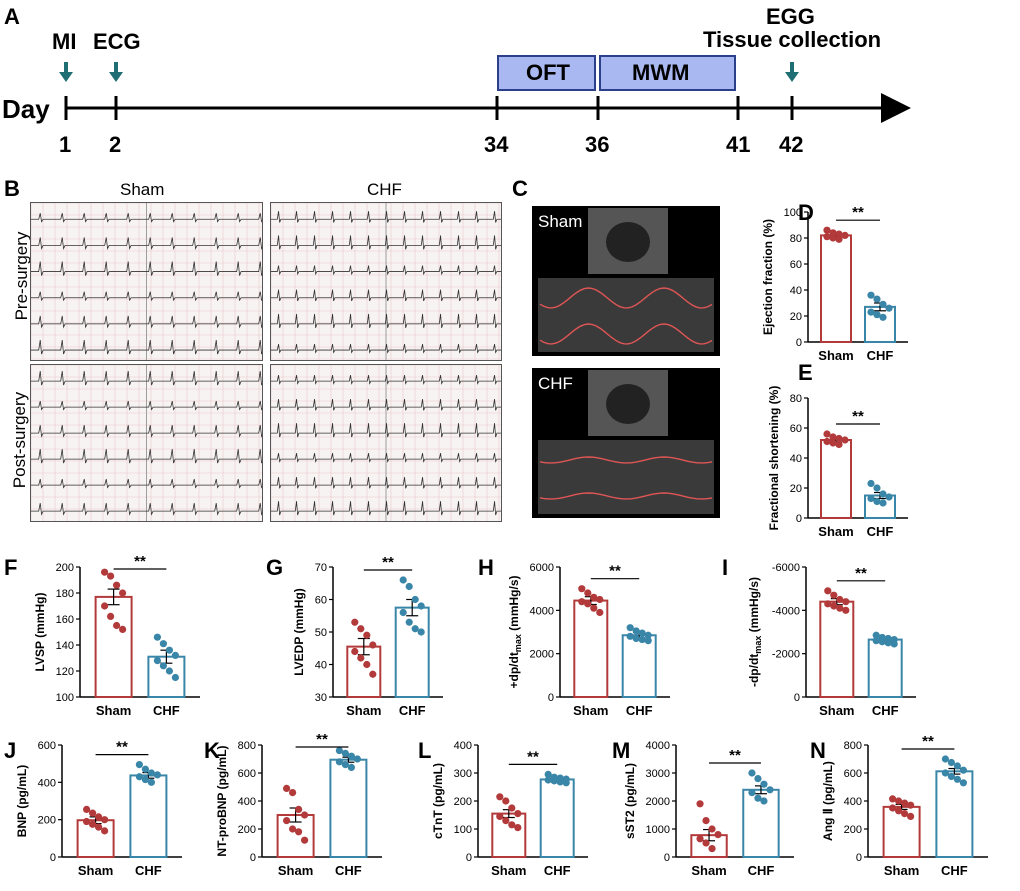  Describe the element at coordinates (47, 783) in the screenshot. I see `y-tick-label: 400` at that location.